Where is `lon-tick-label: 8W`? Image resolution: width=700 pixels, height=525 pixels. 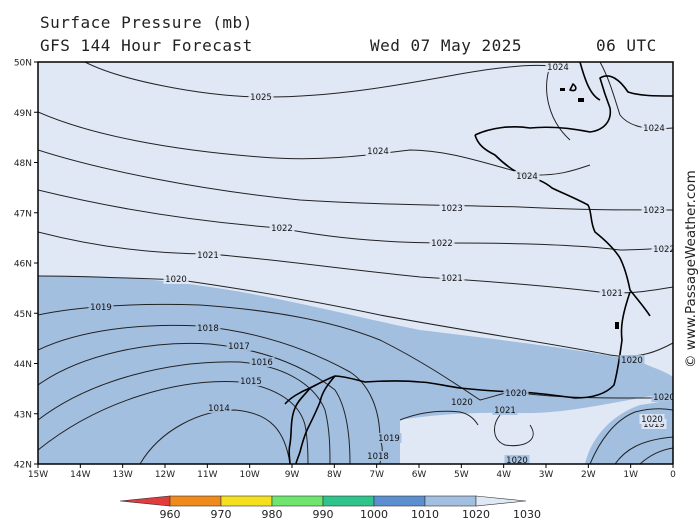
lon-tick-label: 8W is located at coordinates (334, 475).